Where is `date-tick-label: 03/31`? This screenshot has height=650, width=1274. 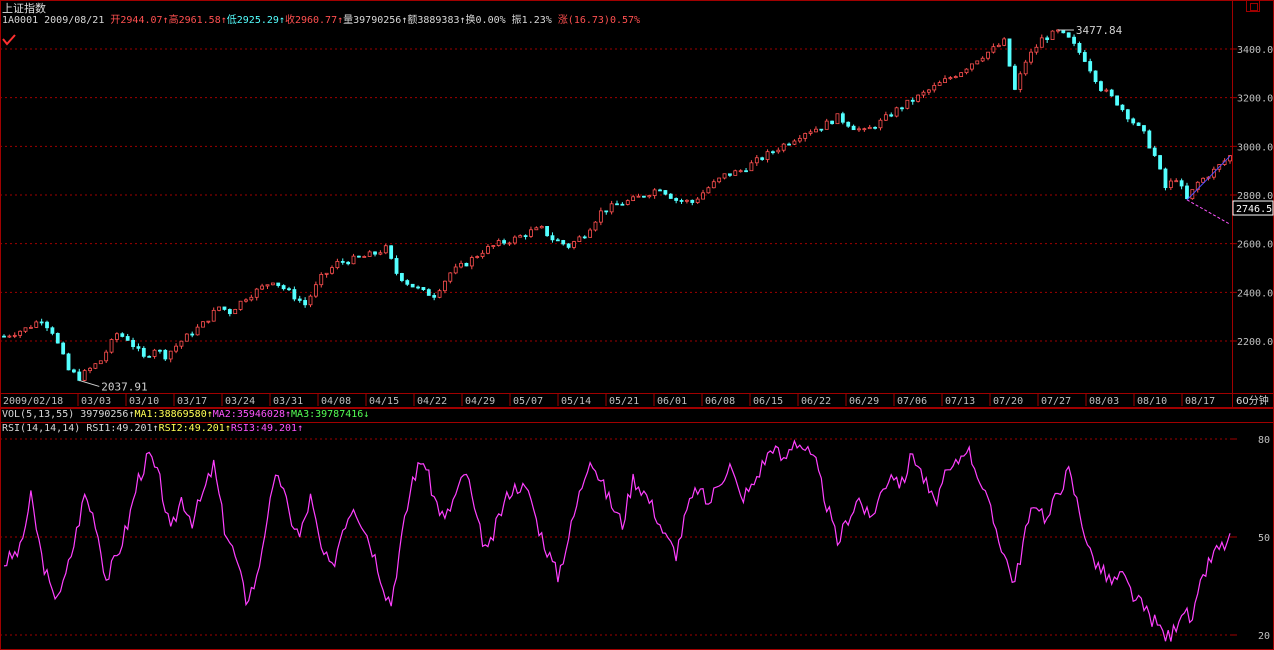
date-tick-label: 03/31 is located at coordinates (288, 401).